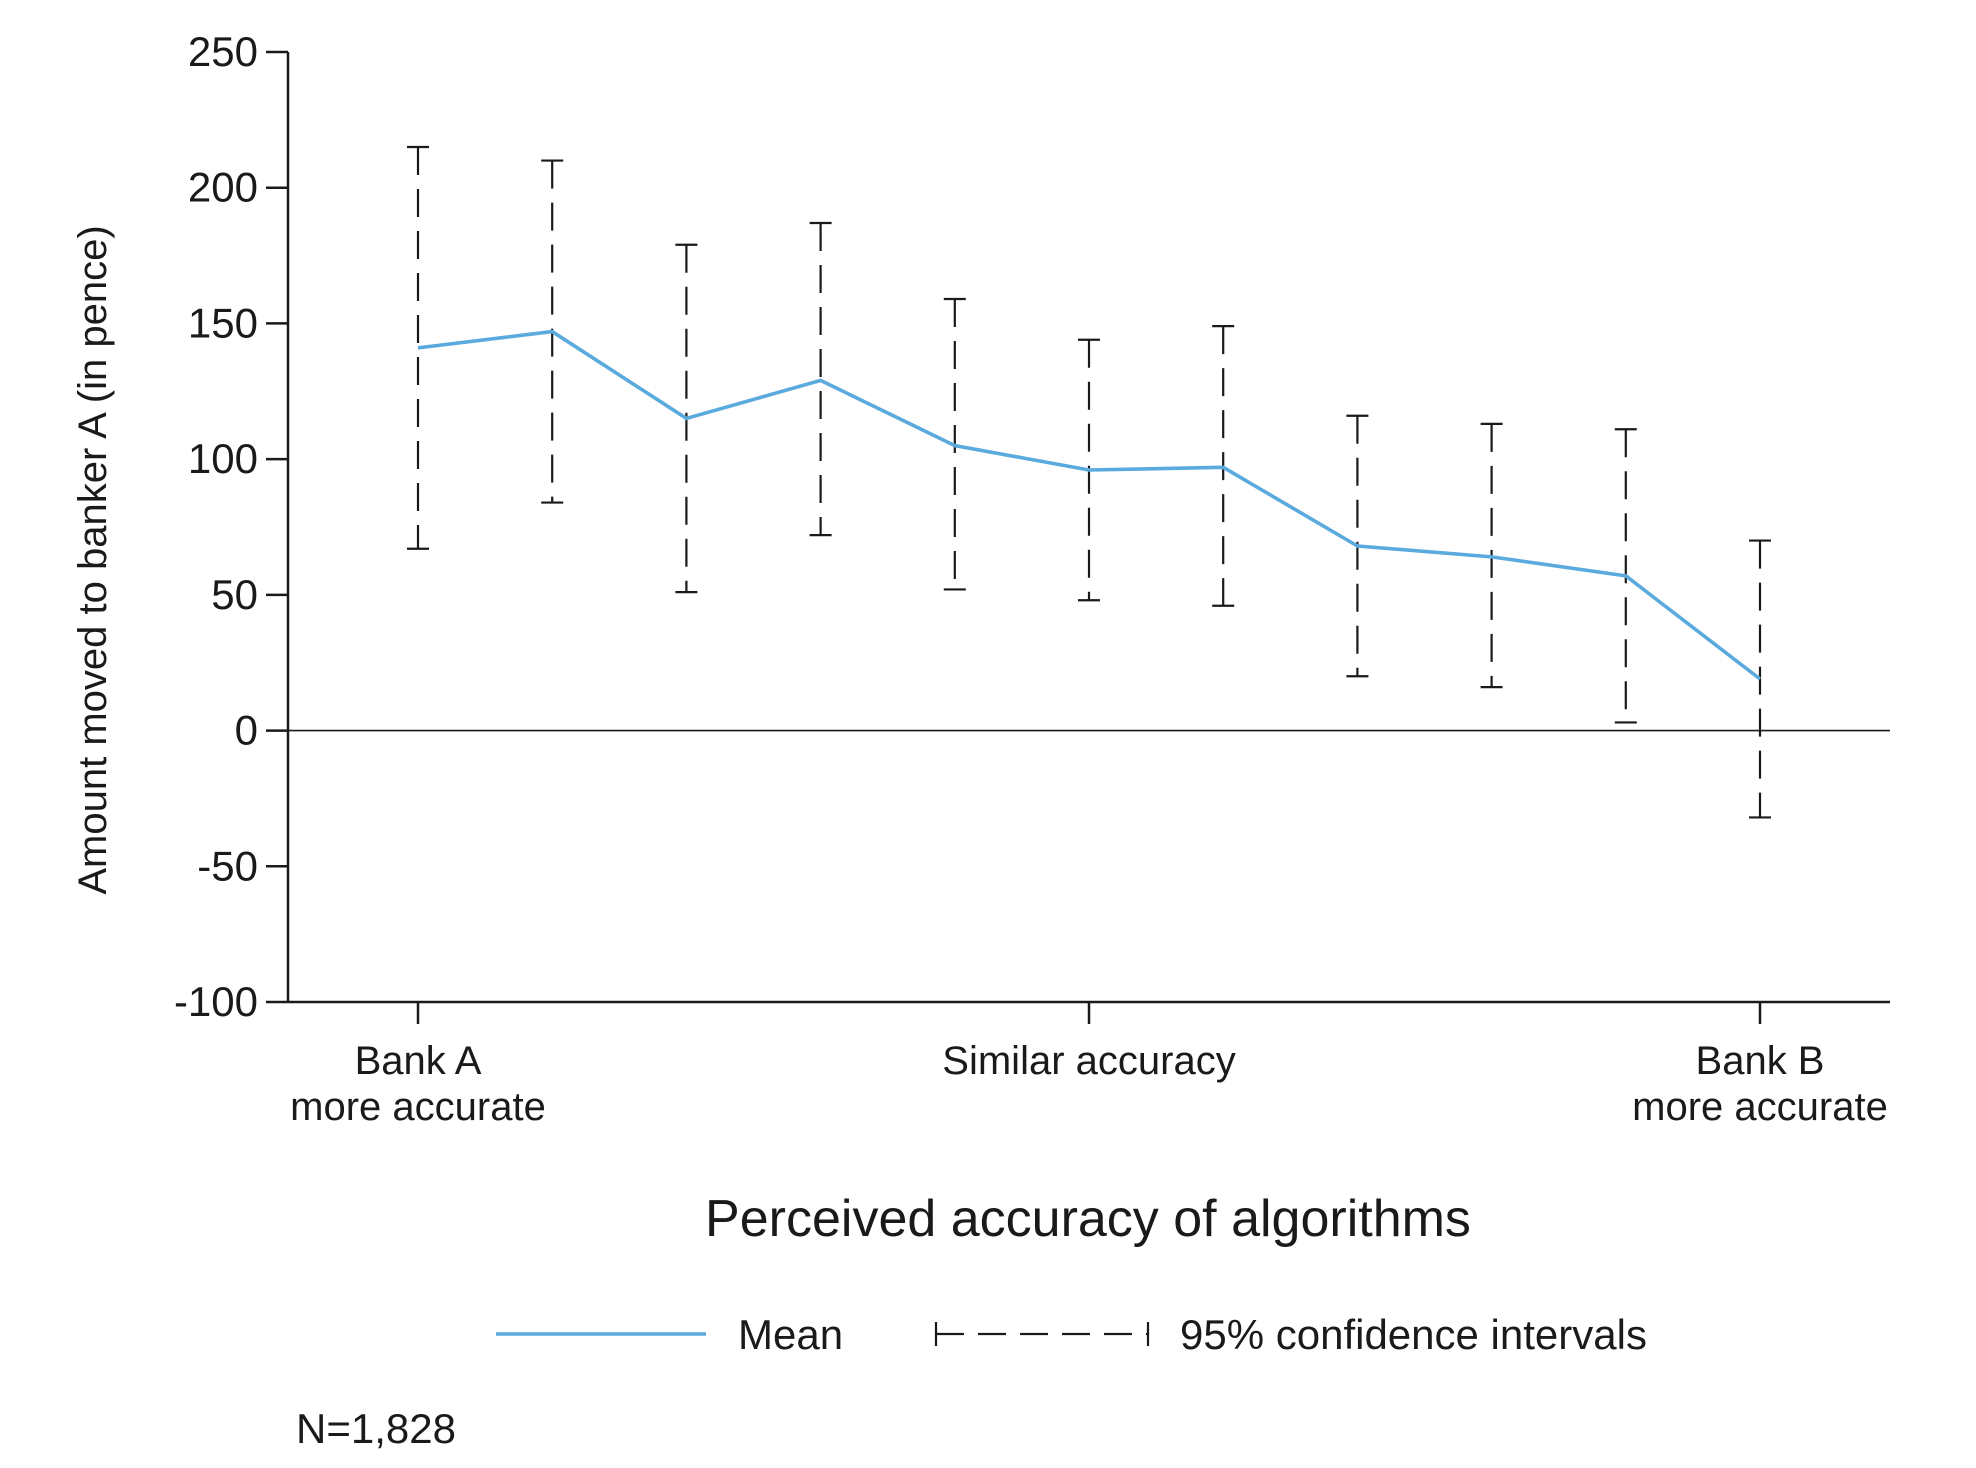 The height and width of the screenshot is (1468, 1976). What do you see at coordinates (223, 51) in the screenshot?
I see `y-tick-label: 250` at bounding box center [223, 51].